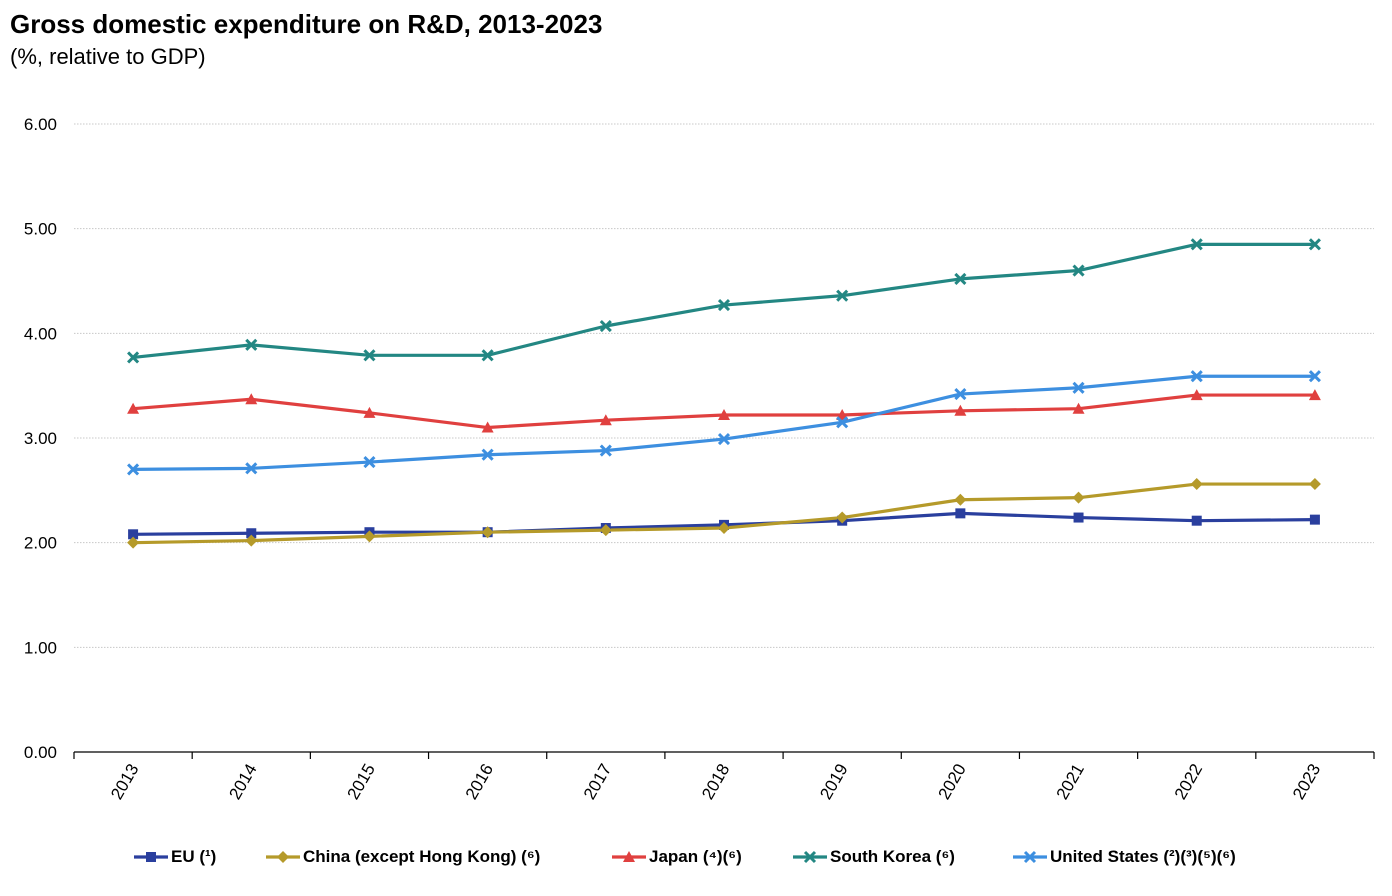 This screenshot has width=1392, height=896. Describe the element at coordinates (715, 782) in the screenshot. I see `x-tick-label: 2018` at that location.